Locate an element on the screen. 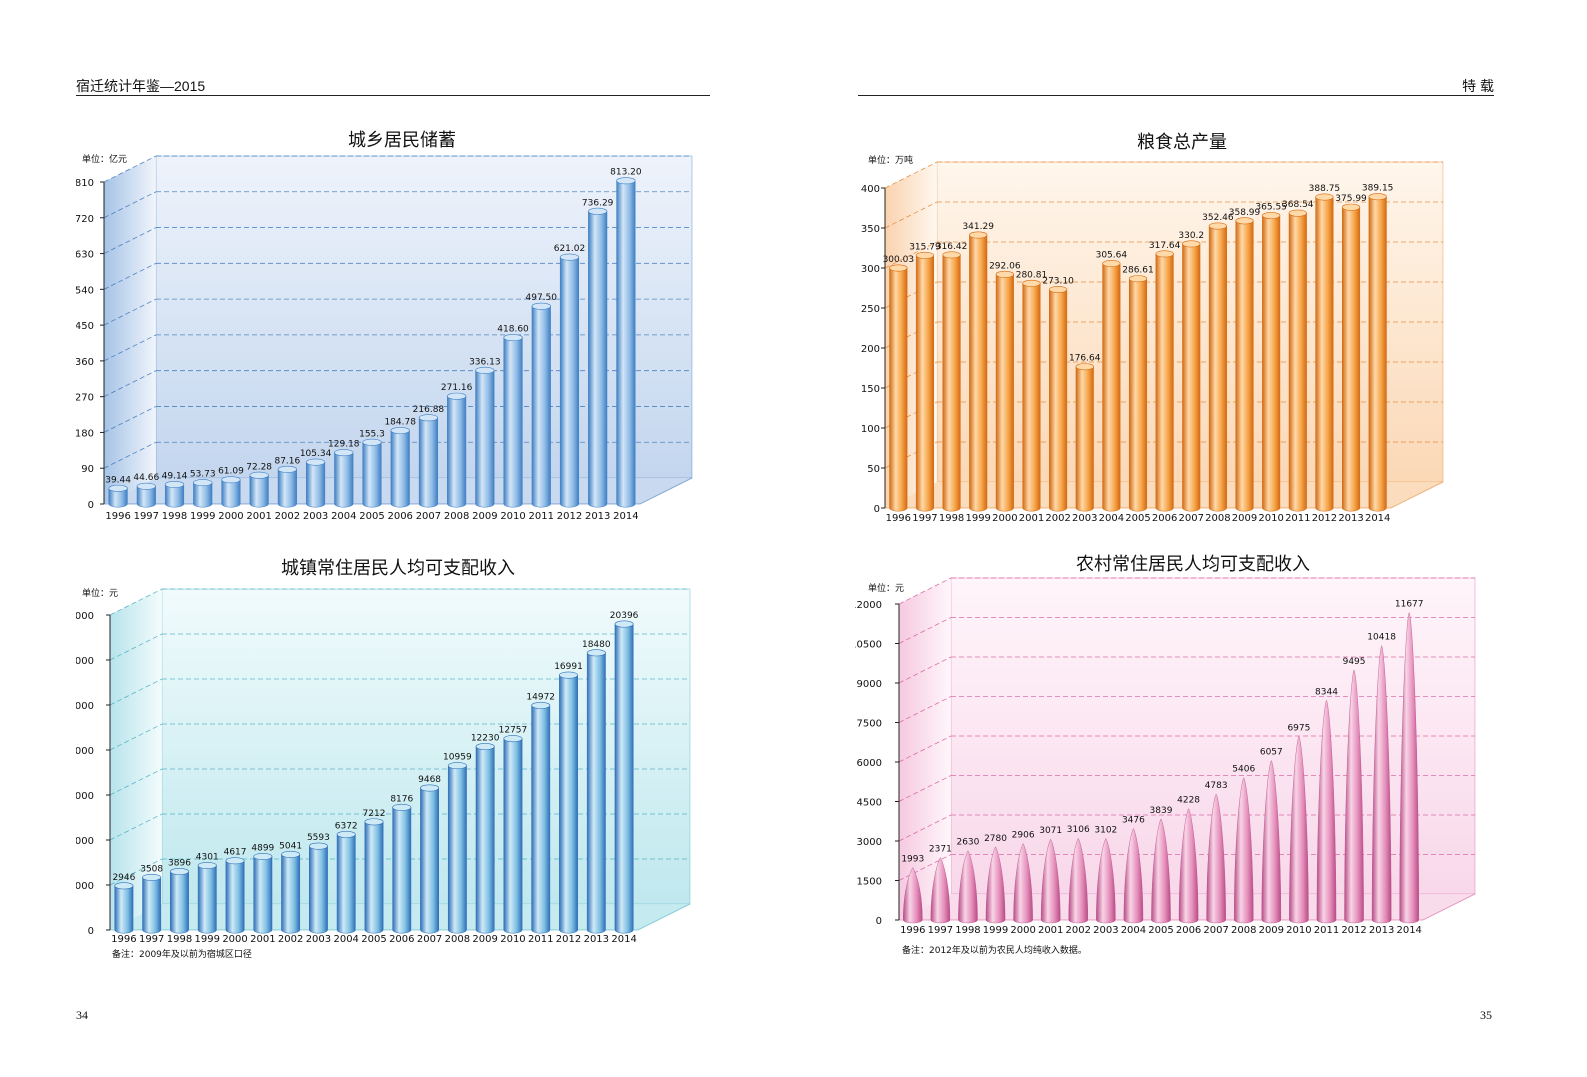 This screenshot has height=1077, width=1587. data-label: 176.64 is located at coordinates (1085, 359).